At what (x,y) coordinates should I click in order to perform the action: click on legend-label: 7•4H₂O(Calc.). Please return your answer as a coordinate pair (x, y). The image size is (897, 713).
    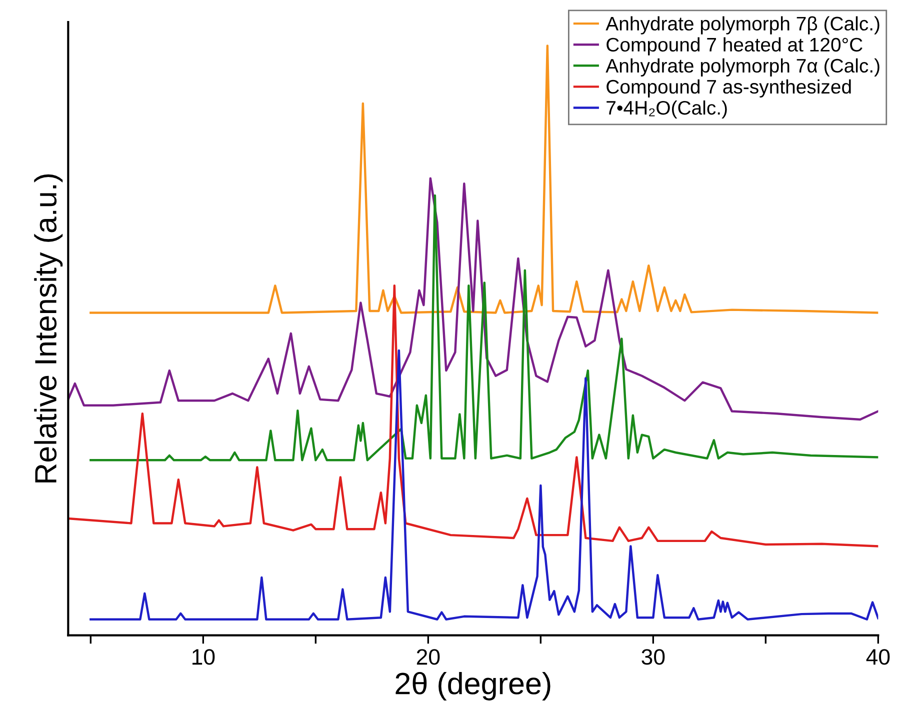
    Looking at the image, I should click on (666, 109).